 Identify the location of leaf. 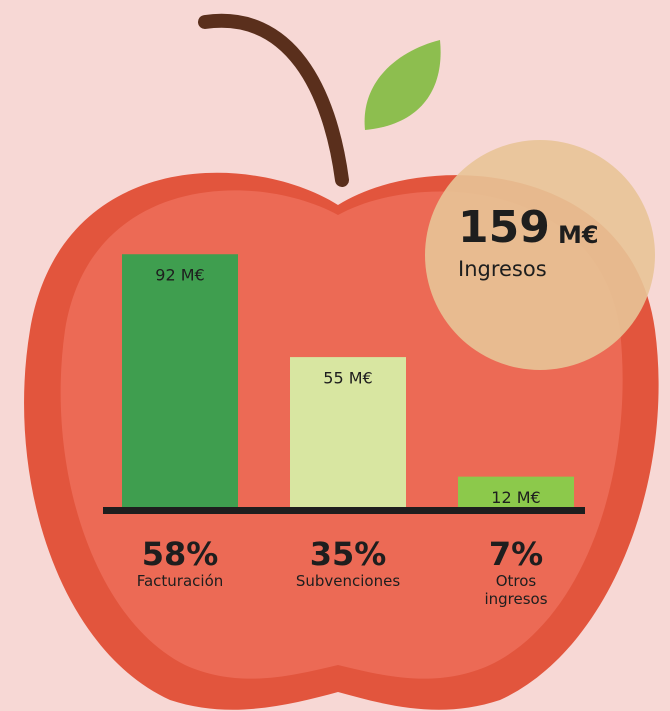
(402, 85).